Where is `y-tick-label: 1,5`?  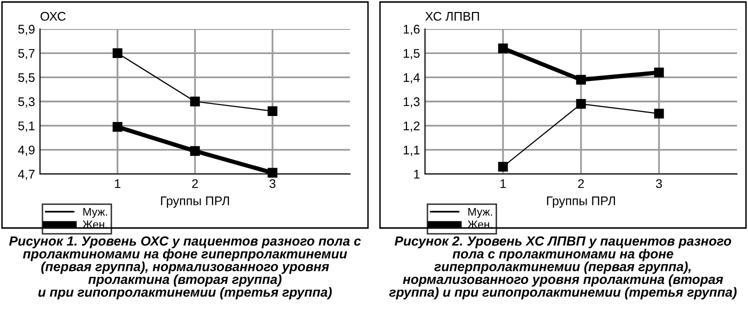
y-tick-label: 1,5 is located at coordinates (412, 54).